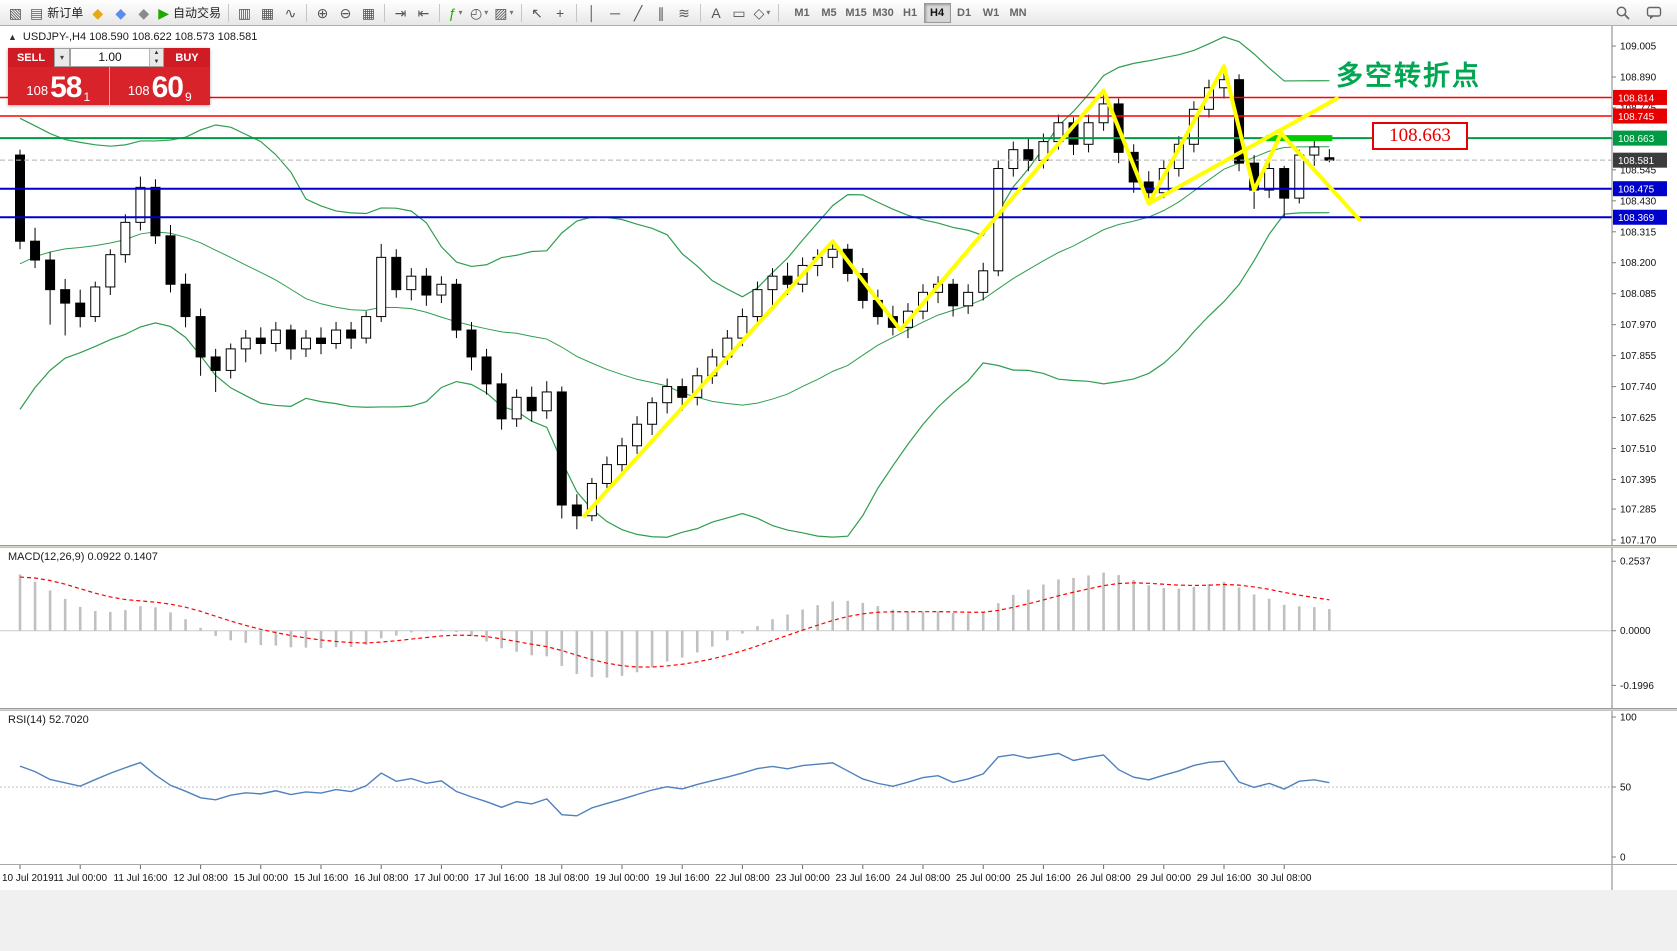  Describe the element at coordinates (592, 13) in the screenshot. I see `vertical-line-button: │` at that location.